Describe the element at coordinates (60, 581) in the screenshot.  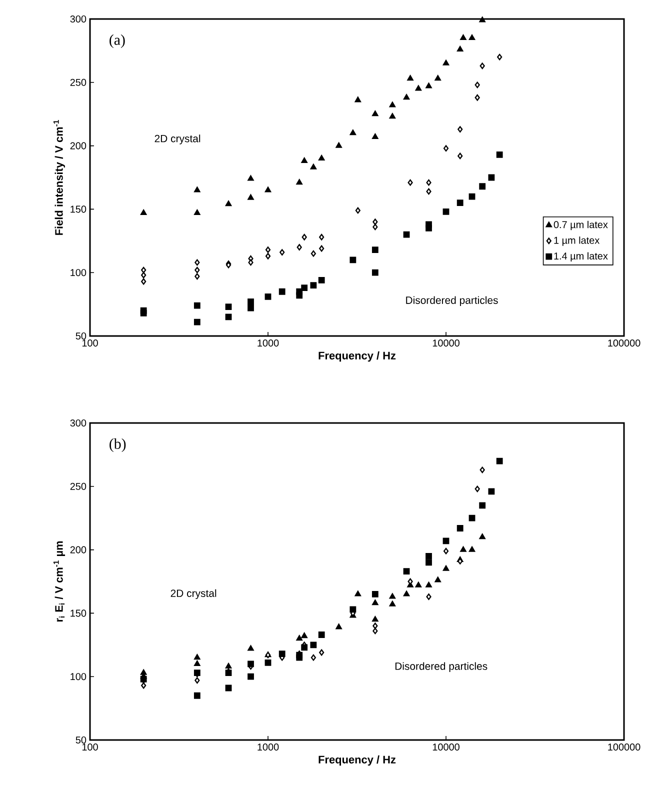
I see `y-axis-title: r$_{i}$ E$_{i}$ / V cm$^{-1}$ µm` at that location.